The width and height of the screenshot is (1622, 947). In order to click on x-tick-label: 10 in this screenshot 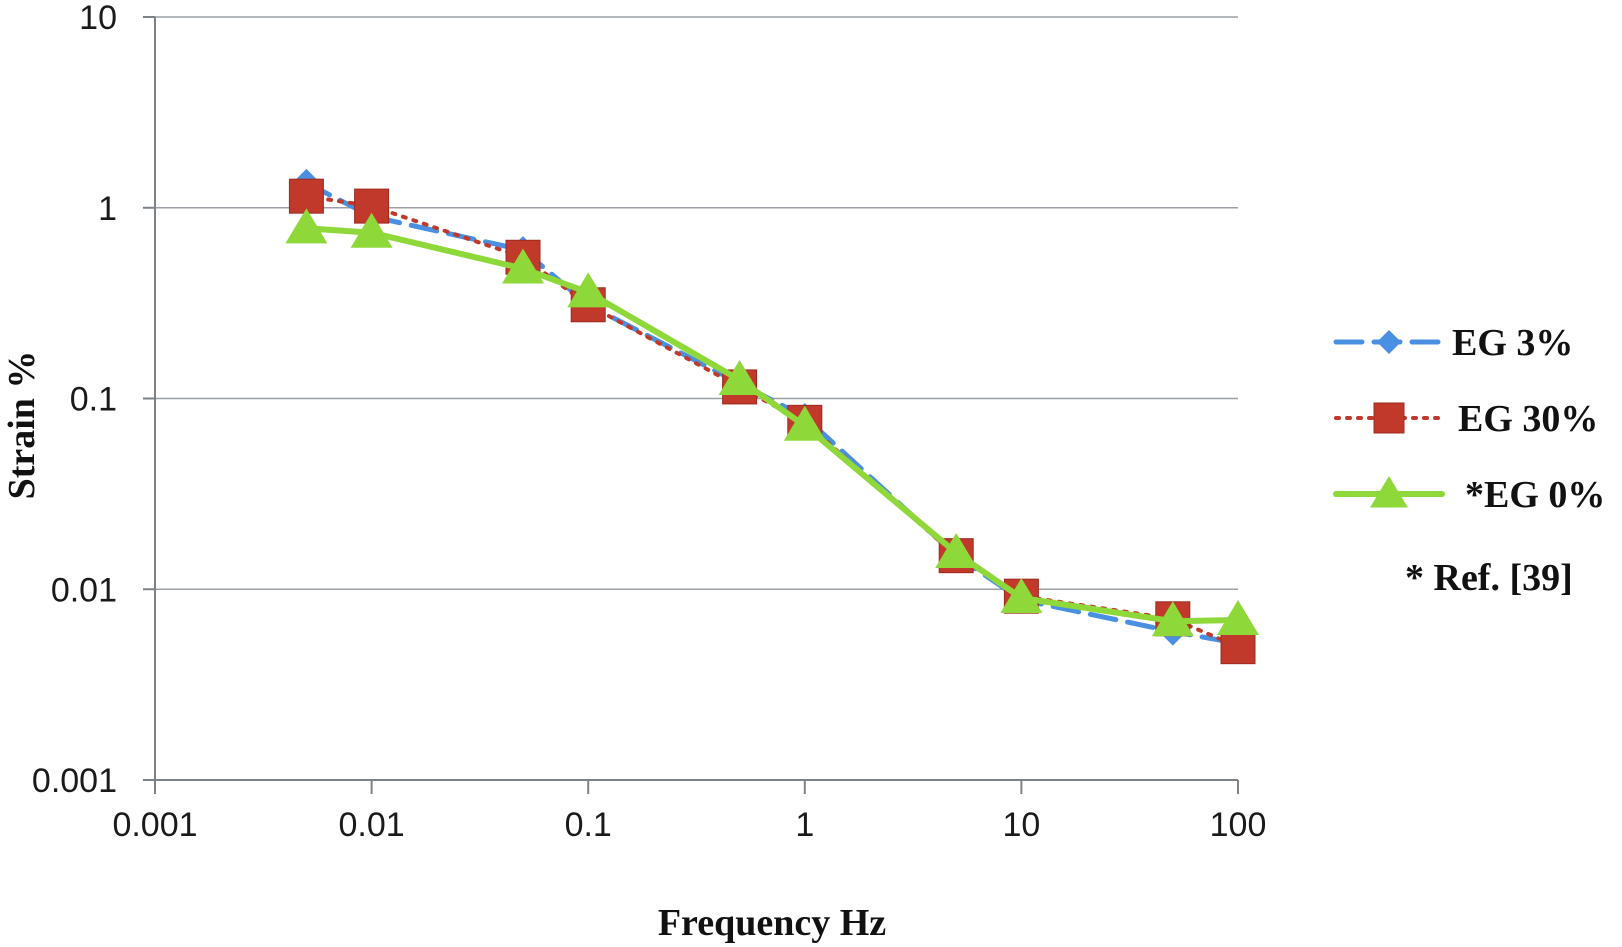, I will do `click(1021, 825)`.